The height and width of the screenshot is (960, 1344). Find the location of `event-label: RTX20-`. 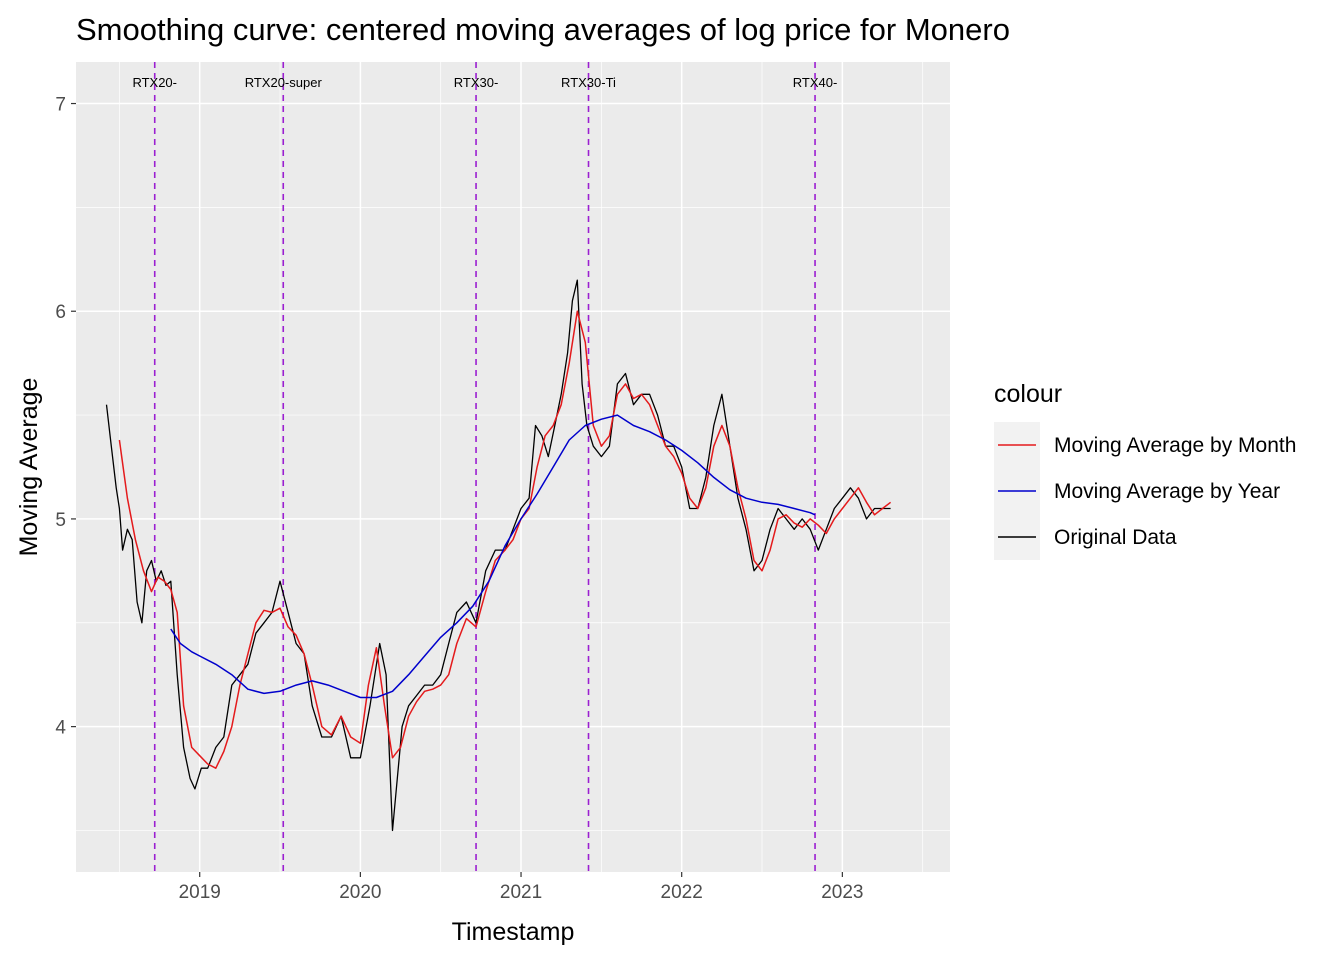

event-label: RTX20- is located at coordinates (154, 82).